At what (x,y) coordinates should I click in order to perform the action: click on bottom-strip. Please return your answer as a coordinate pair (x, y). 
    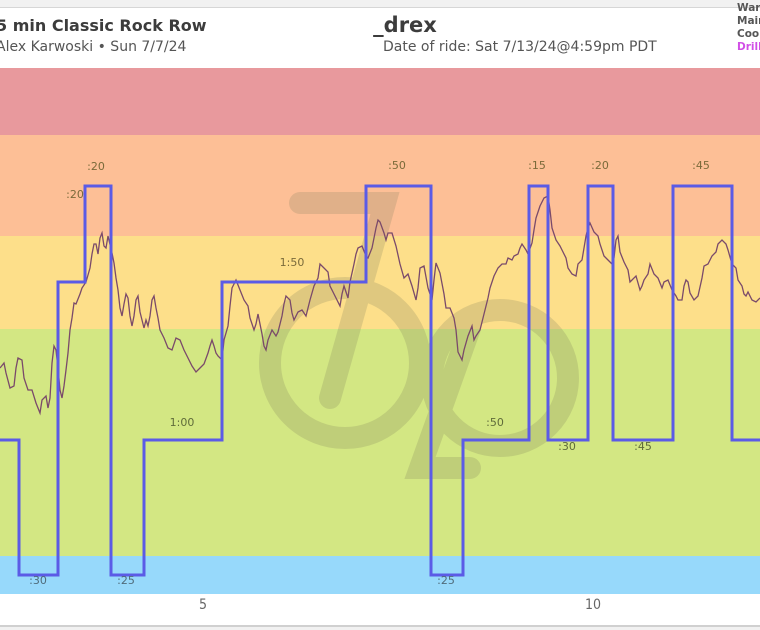
    Looking at the image, I should click on (380, 628).